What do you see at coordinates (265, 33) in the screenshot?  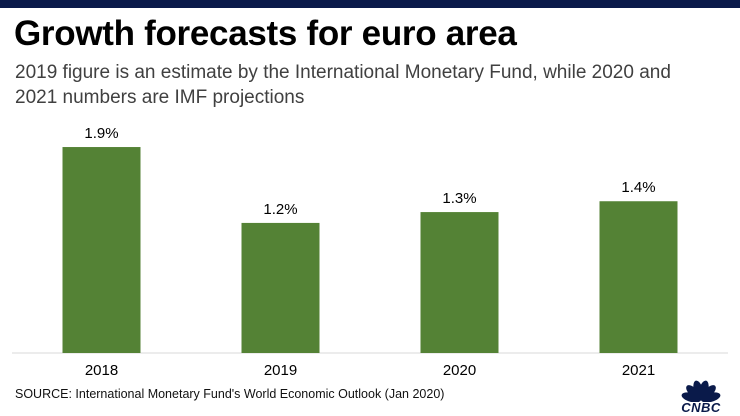 I see `chart-title: Growth forecasts for euro area` at bounding box center [265, 33].